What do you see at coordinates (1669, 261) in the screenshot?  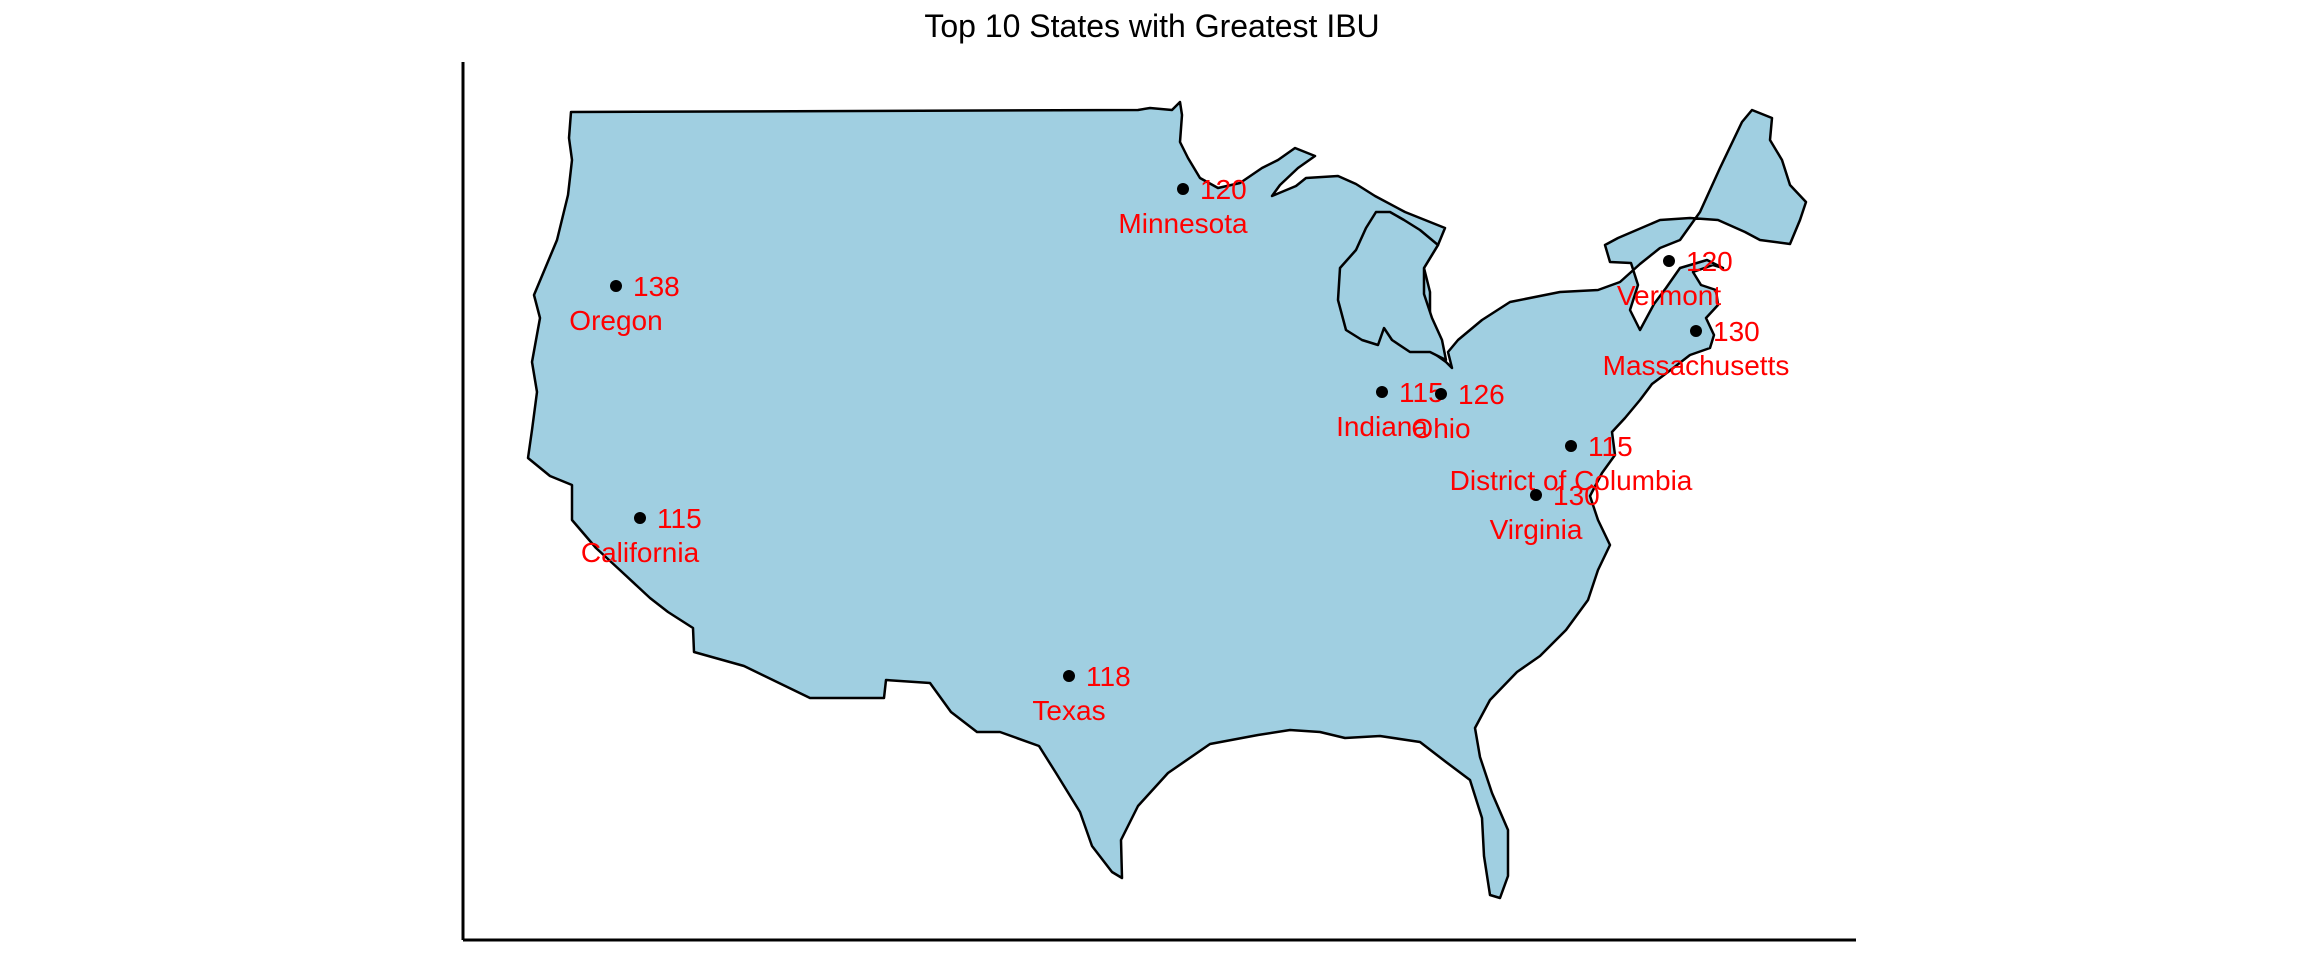 I see `marker-vermont` at bounding box center [1669, 261].